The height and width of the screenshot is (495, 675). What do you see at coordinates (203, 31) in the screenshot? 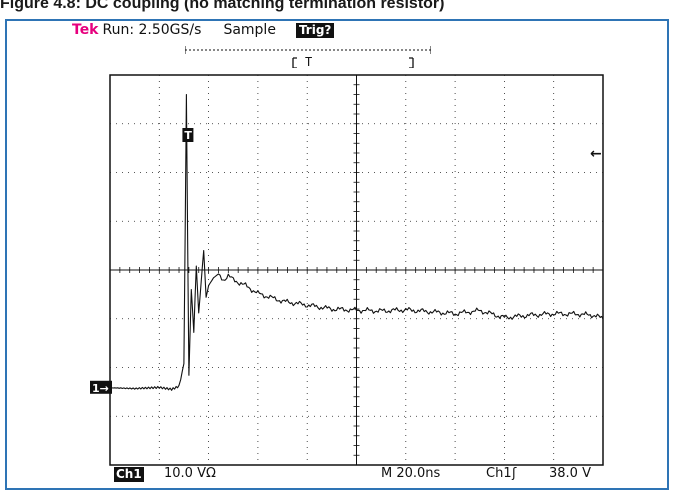
I see `scope-status-bar: Tek Run: 2.50GS/s Sample Trig?` at bounding box center [203, 31].